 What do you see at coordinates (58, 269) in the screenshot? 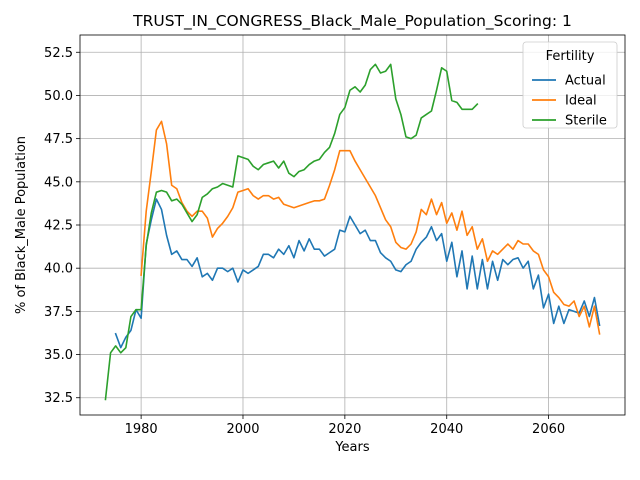
I see `y-tick-label: 40.0` at bounding box center [58, 269].